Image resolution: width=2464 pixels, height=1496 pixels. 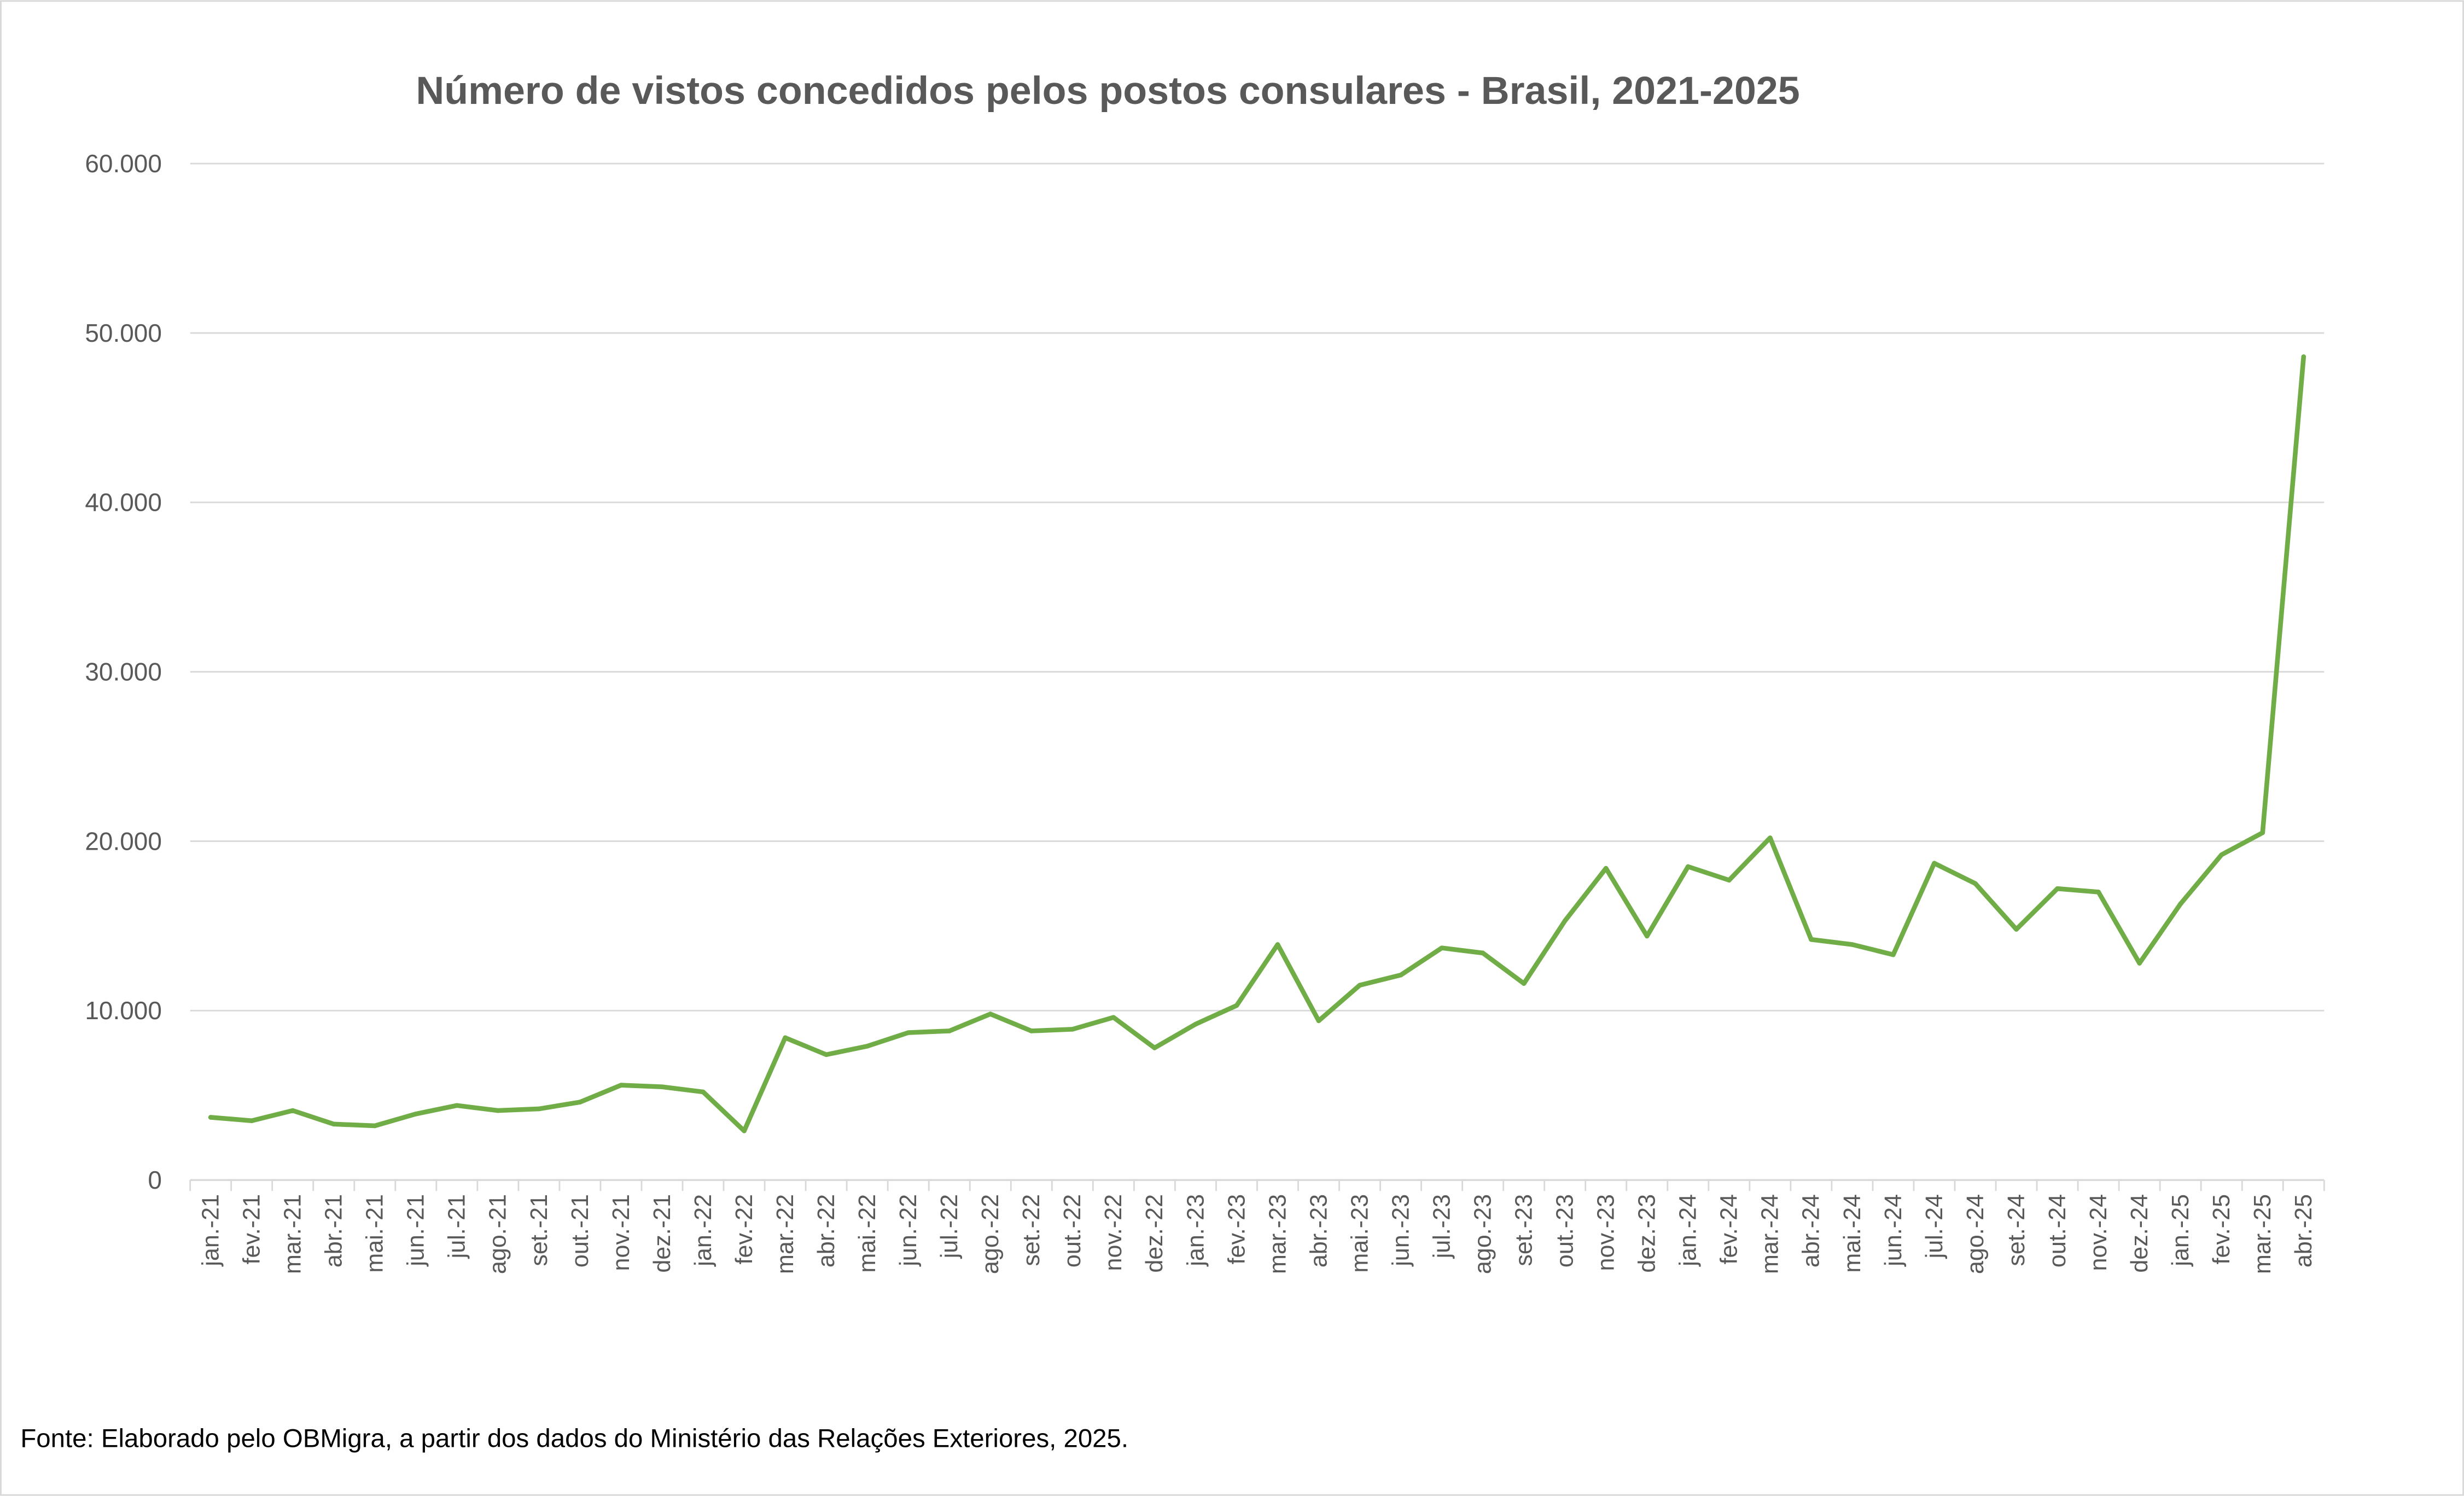 What do you see at coordinates (539, 1230) in the screenshot?
I see `x-tick-label: set.-21` at bounding box center [539, 1230].